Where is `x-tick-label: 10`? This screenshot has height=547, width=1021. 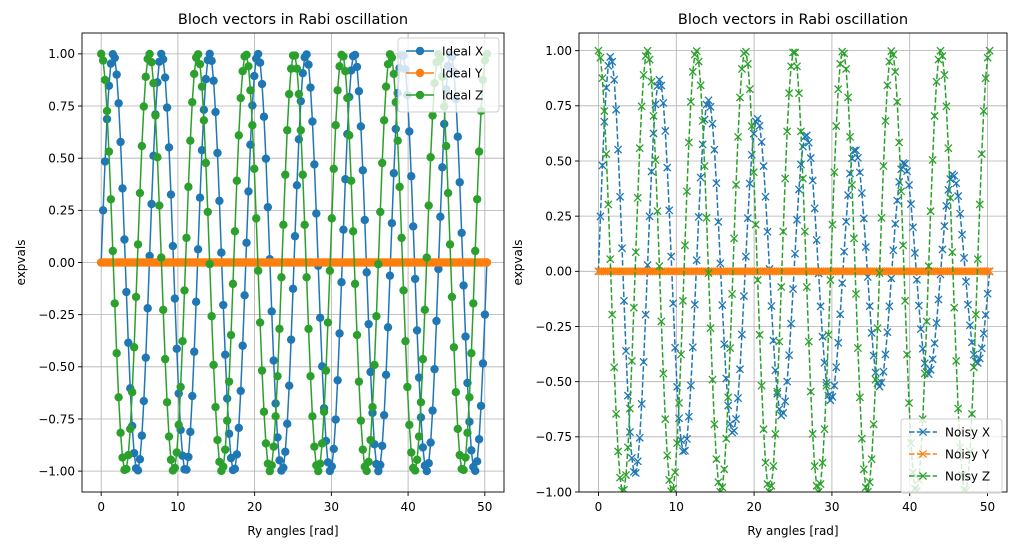
x-tick-label: 10 is located at coordinates (177, 507).